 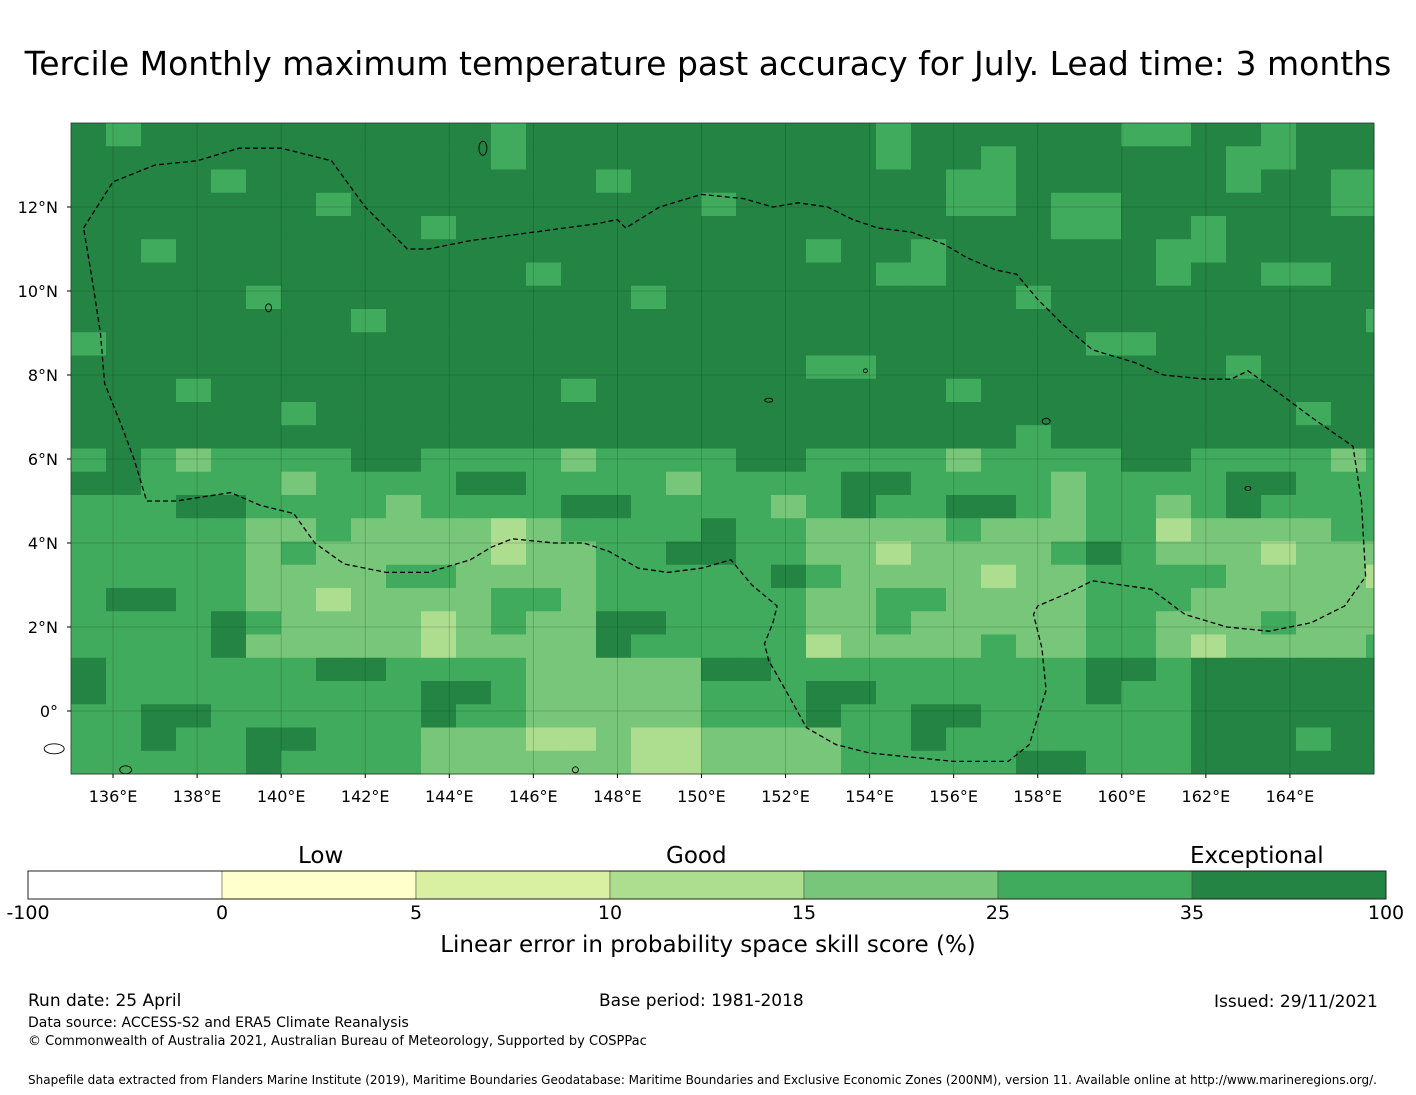 I want to click on lon-tick-label: 136°E, so click(x=113, y=796).